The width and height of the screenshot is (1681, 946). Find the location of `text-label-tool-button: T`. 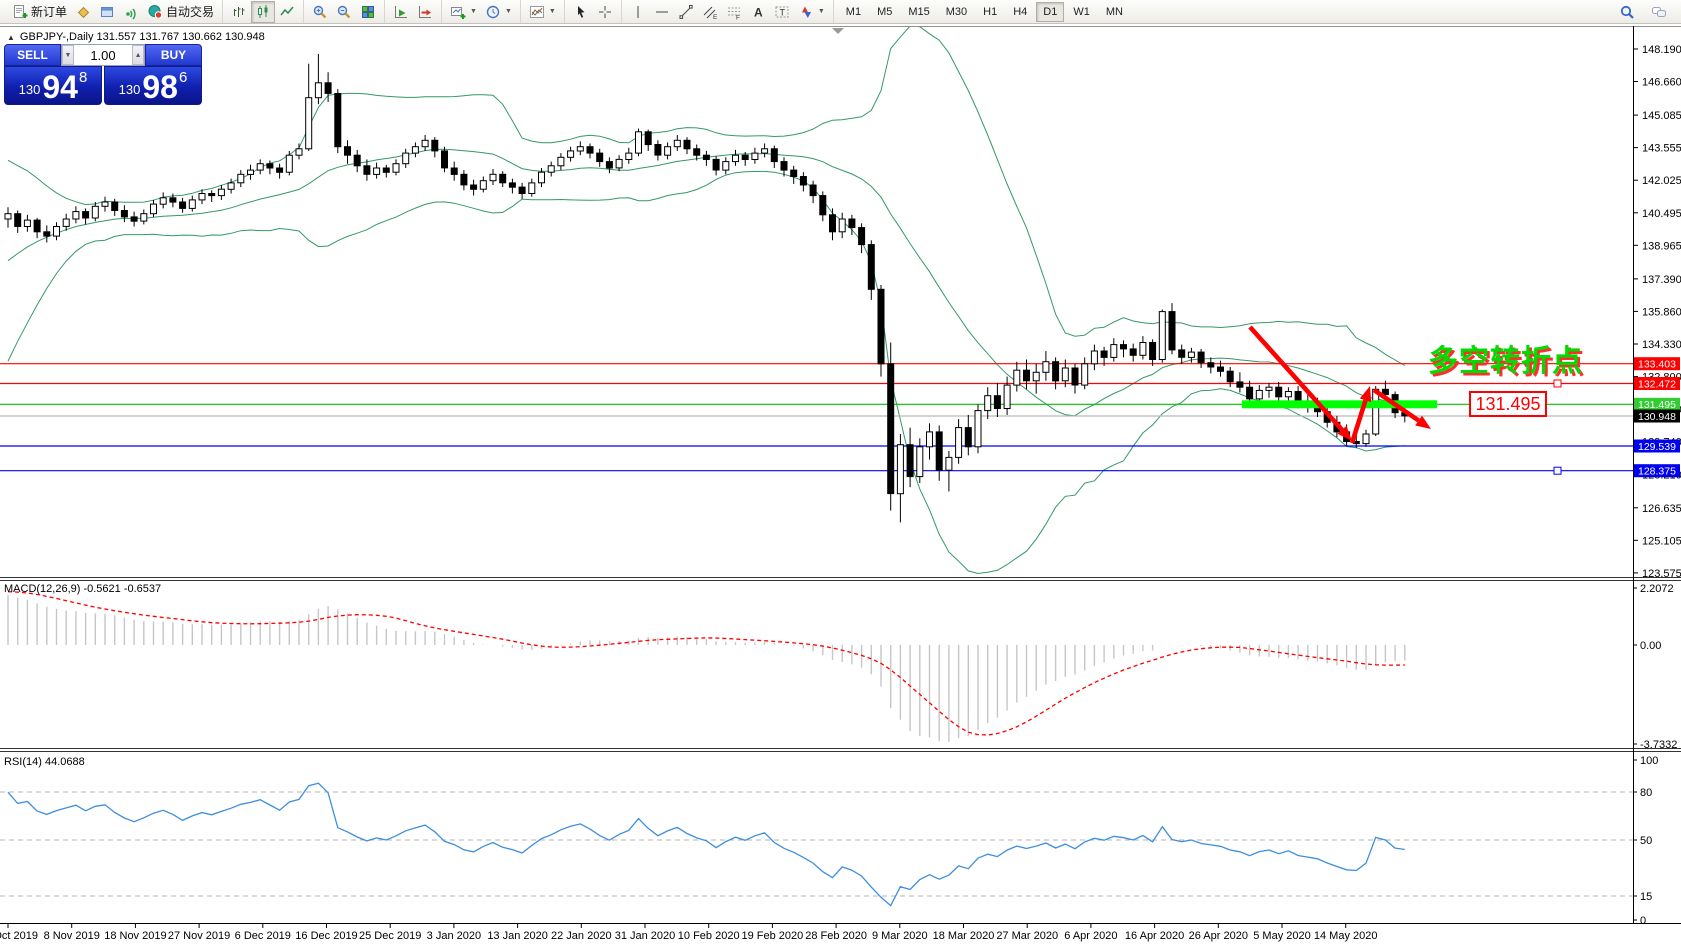

text-label-tool-button: T is located at coordinates (782, 12).